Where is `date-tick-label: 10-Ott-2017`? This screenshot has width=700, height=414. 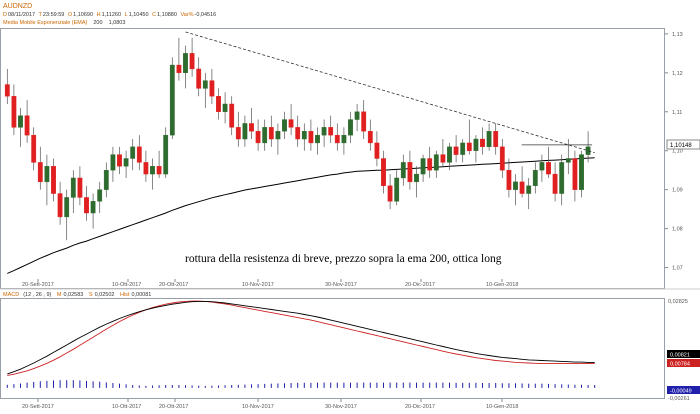 date-tick-label: 10-Ott-2017 is located at coordinates (126, 407).